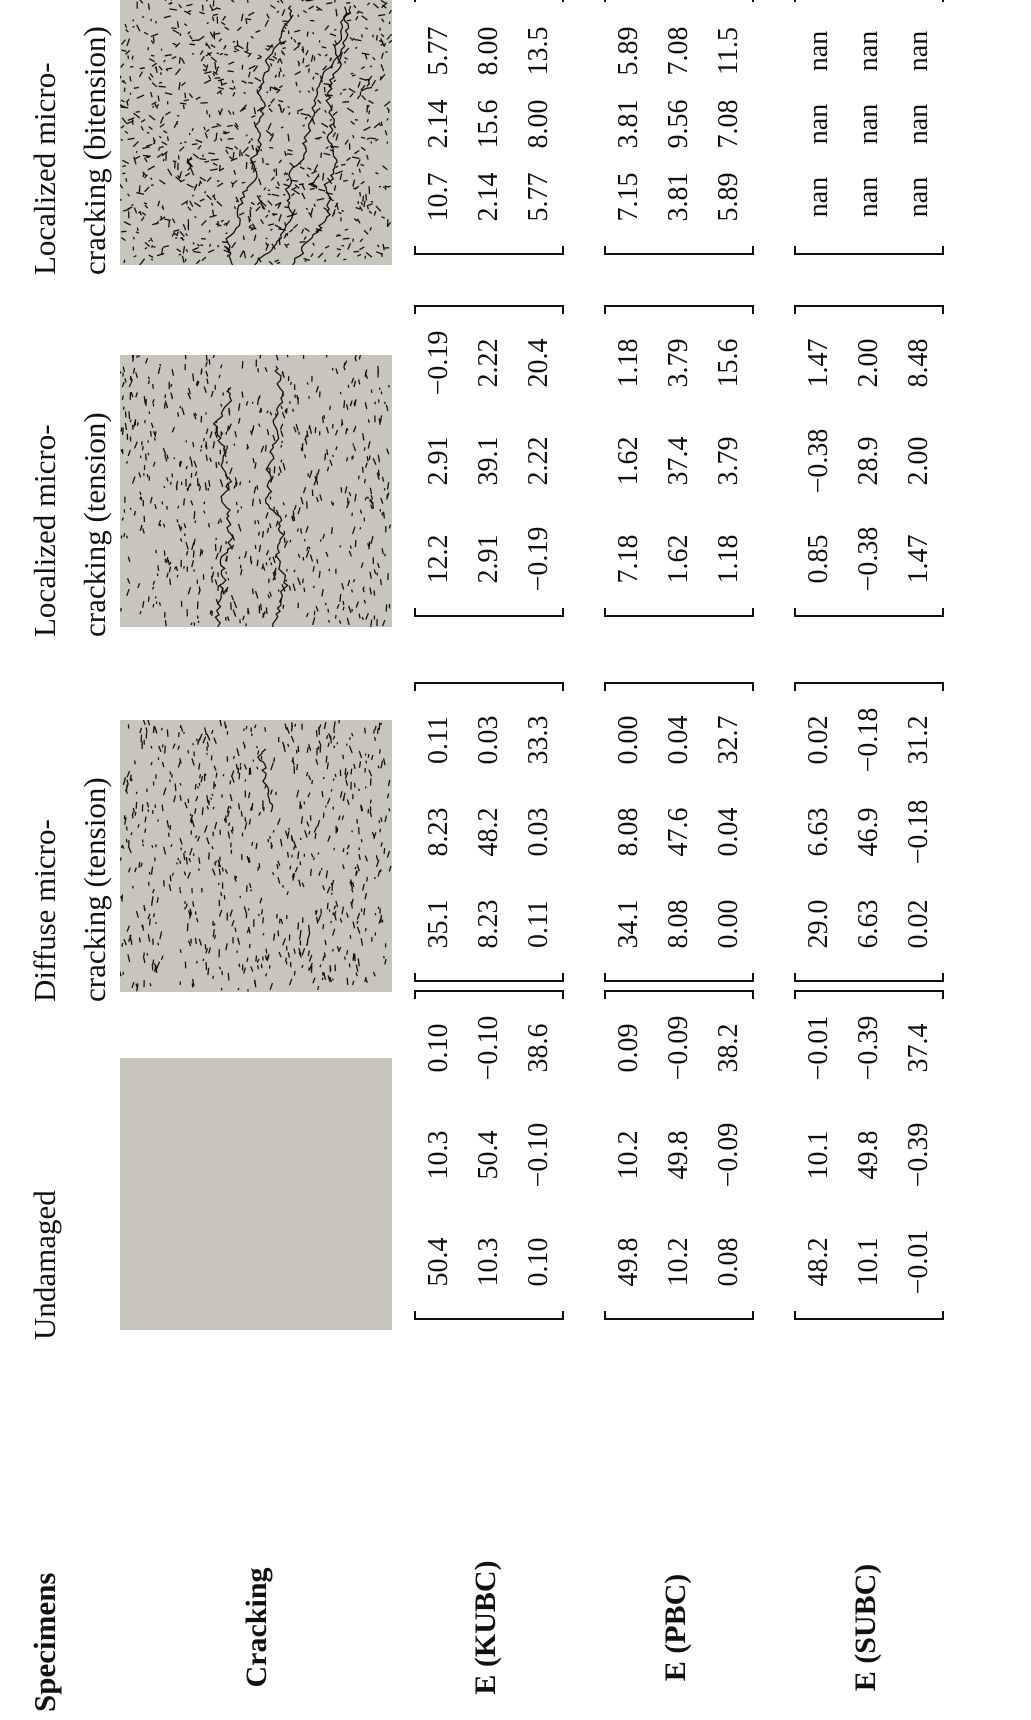 This screenshot has height=1720, width=1031. I want to click on matrix-entry: 2.22, so click(488, 363).